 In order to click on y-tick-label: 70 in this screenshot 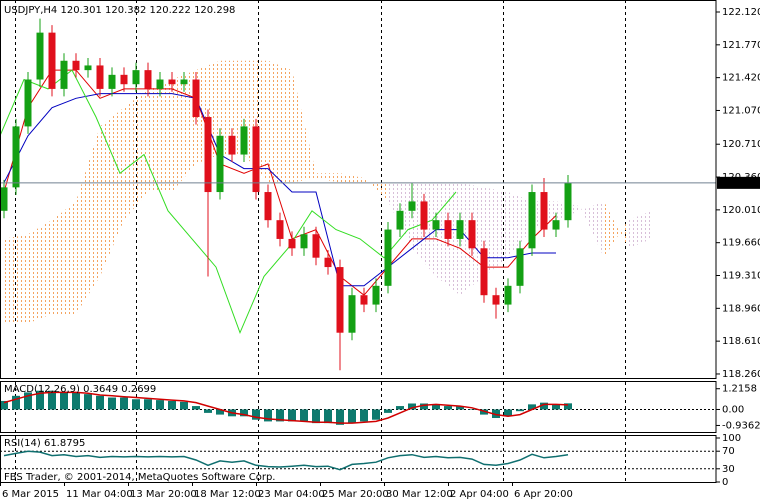, I will do `click(728, 451)`.